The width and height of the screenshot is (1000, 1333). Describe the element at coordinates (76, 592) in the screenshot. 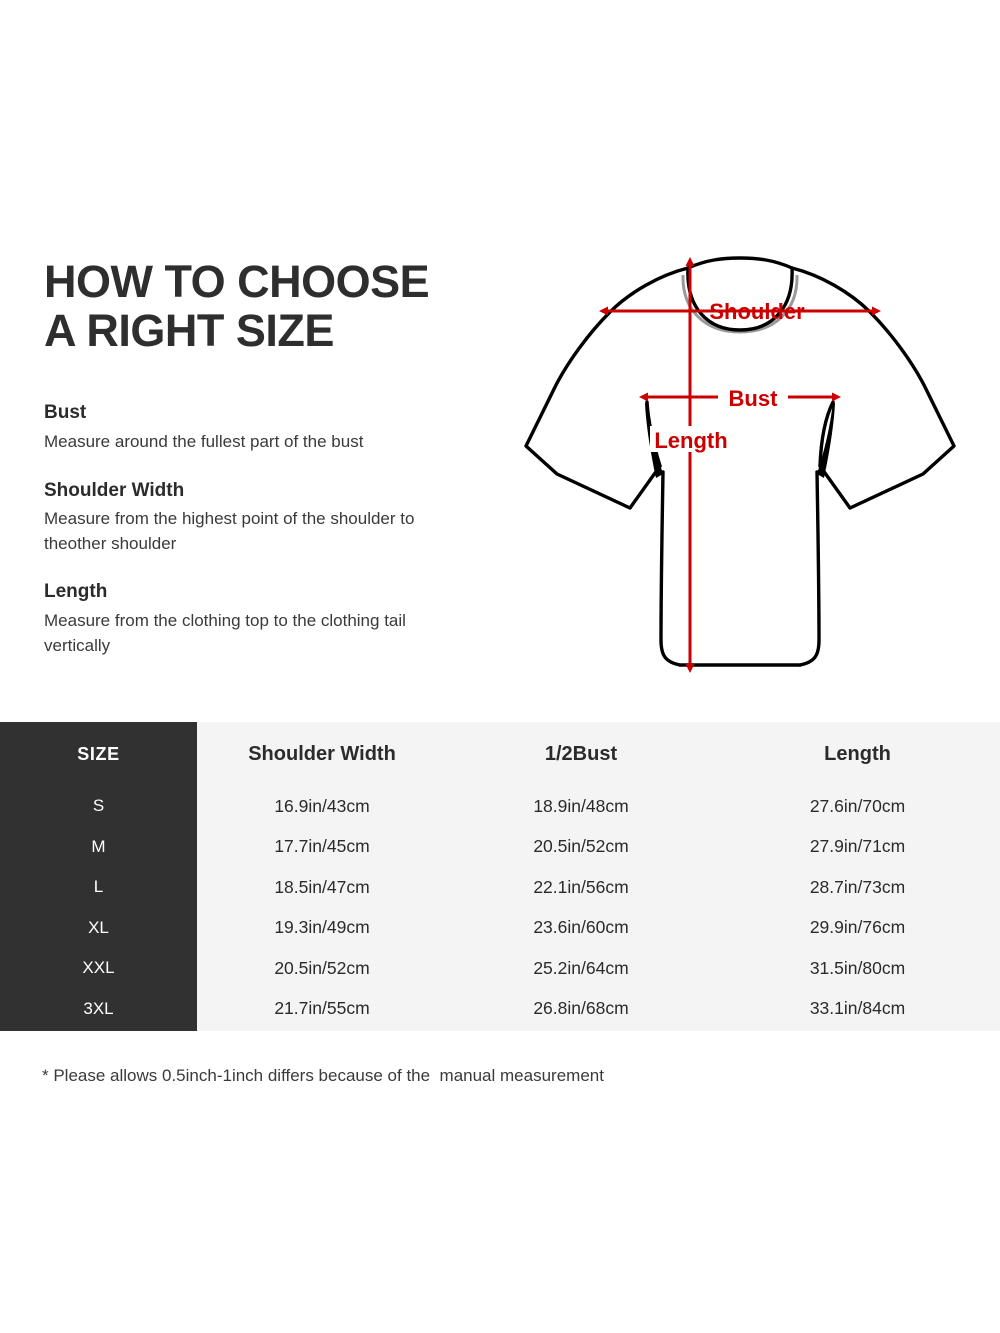

I see `measurement-length-term: Length` at that location.